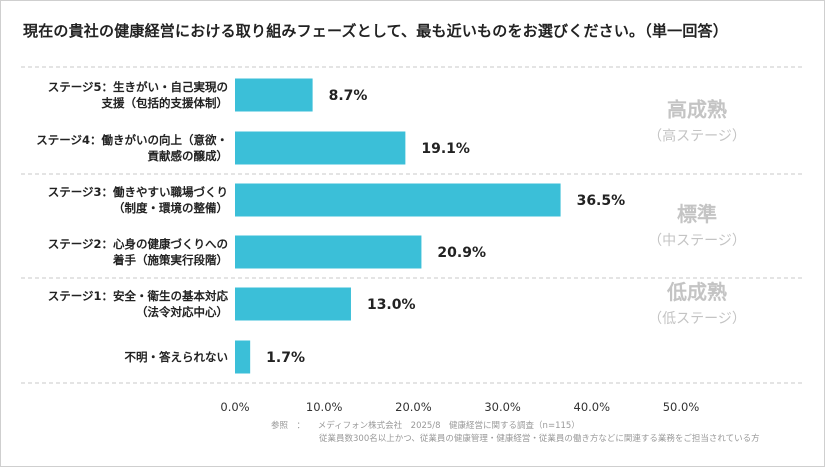 This screenshot has height=467, width=825. I want to click on phase-sublabel: （低ステージ）, so click(697, 319).